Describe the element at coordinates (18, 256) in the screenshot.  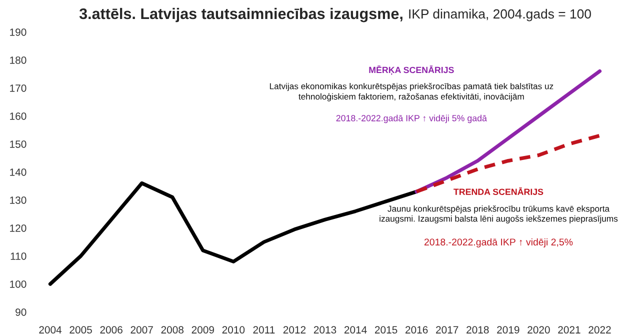
I see `y-tick-label: 110` at that location.